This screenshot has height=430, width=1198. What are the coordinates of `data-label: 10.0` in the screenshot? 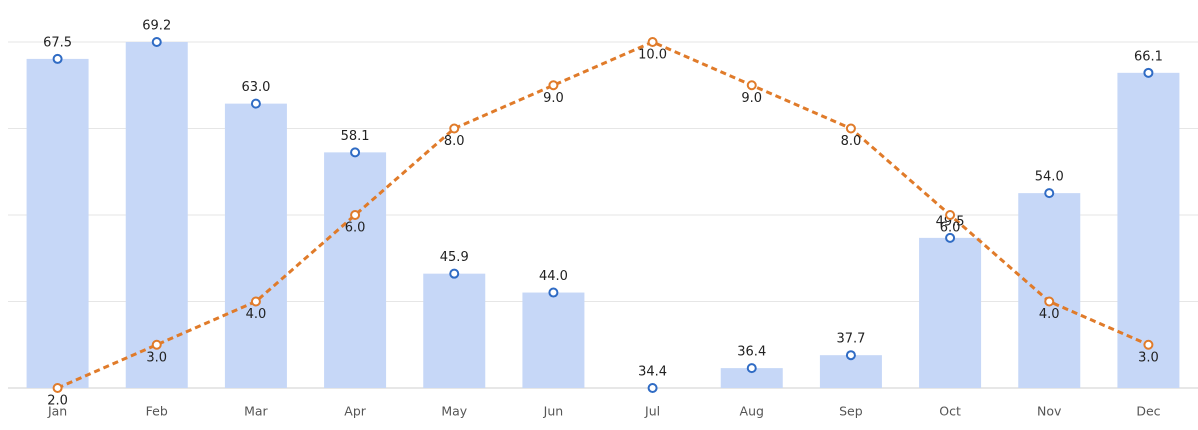 It's located at (652, 55).